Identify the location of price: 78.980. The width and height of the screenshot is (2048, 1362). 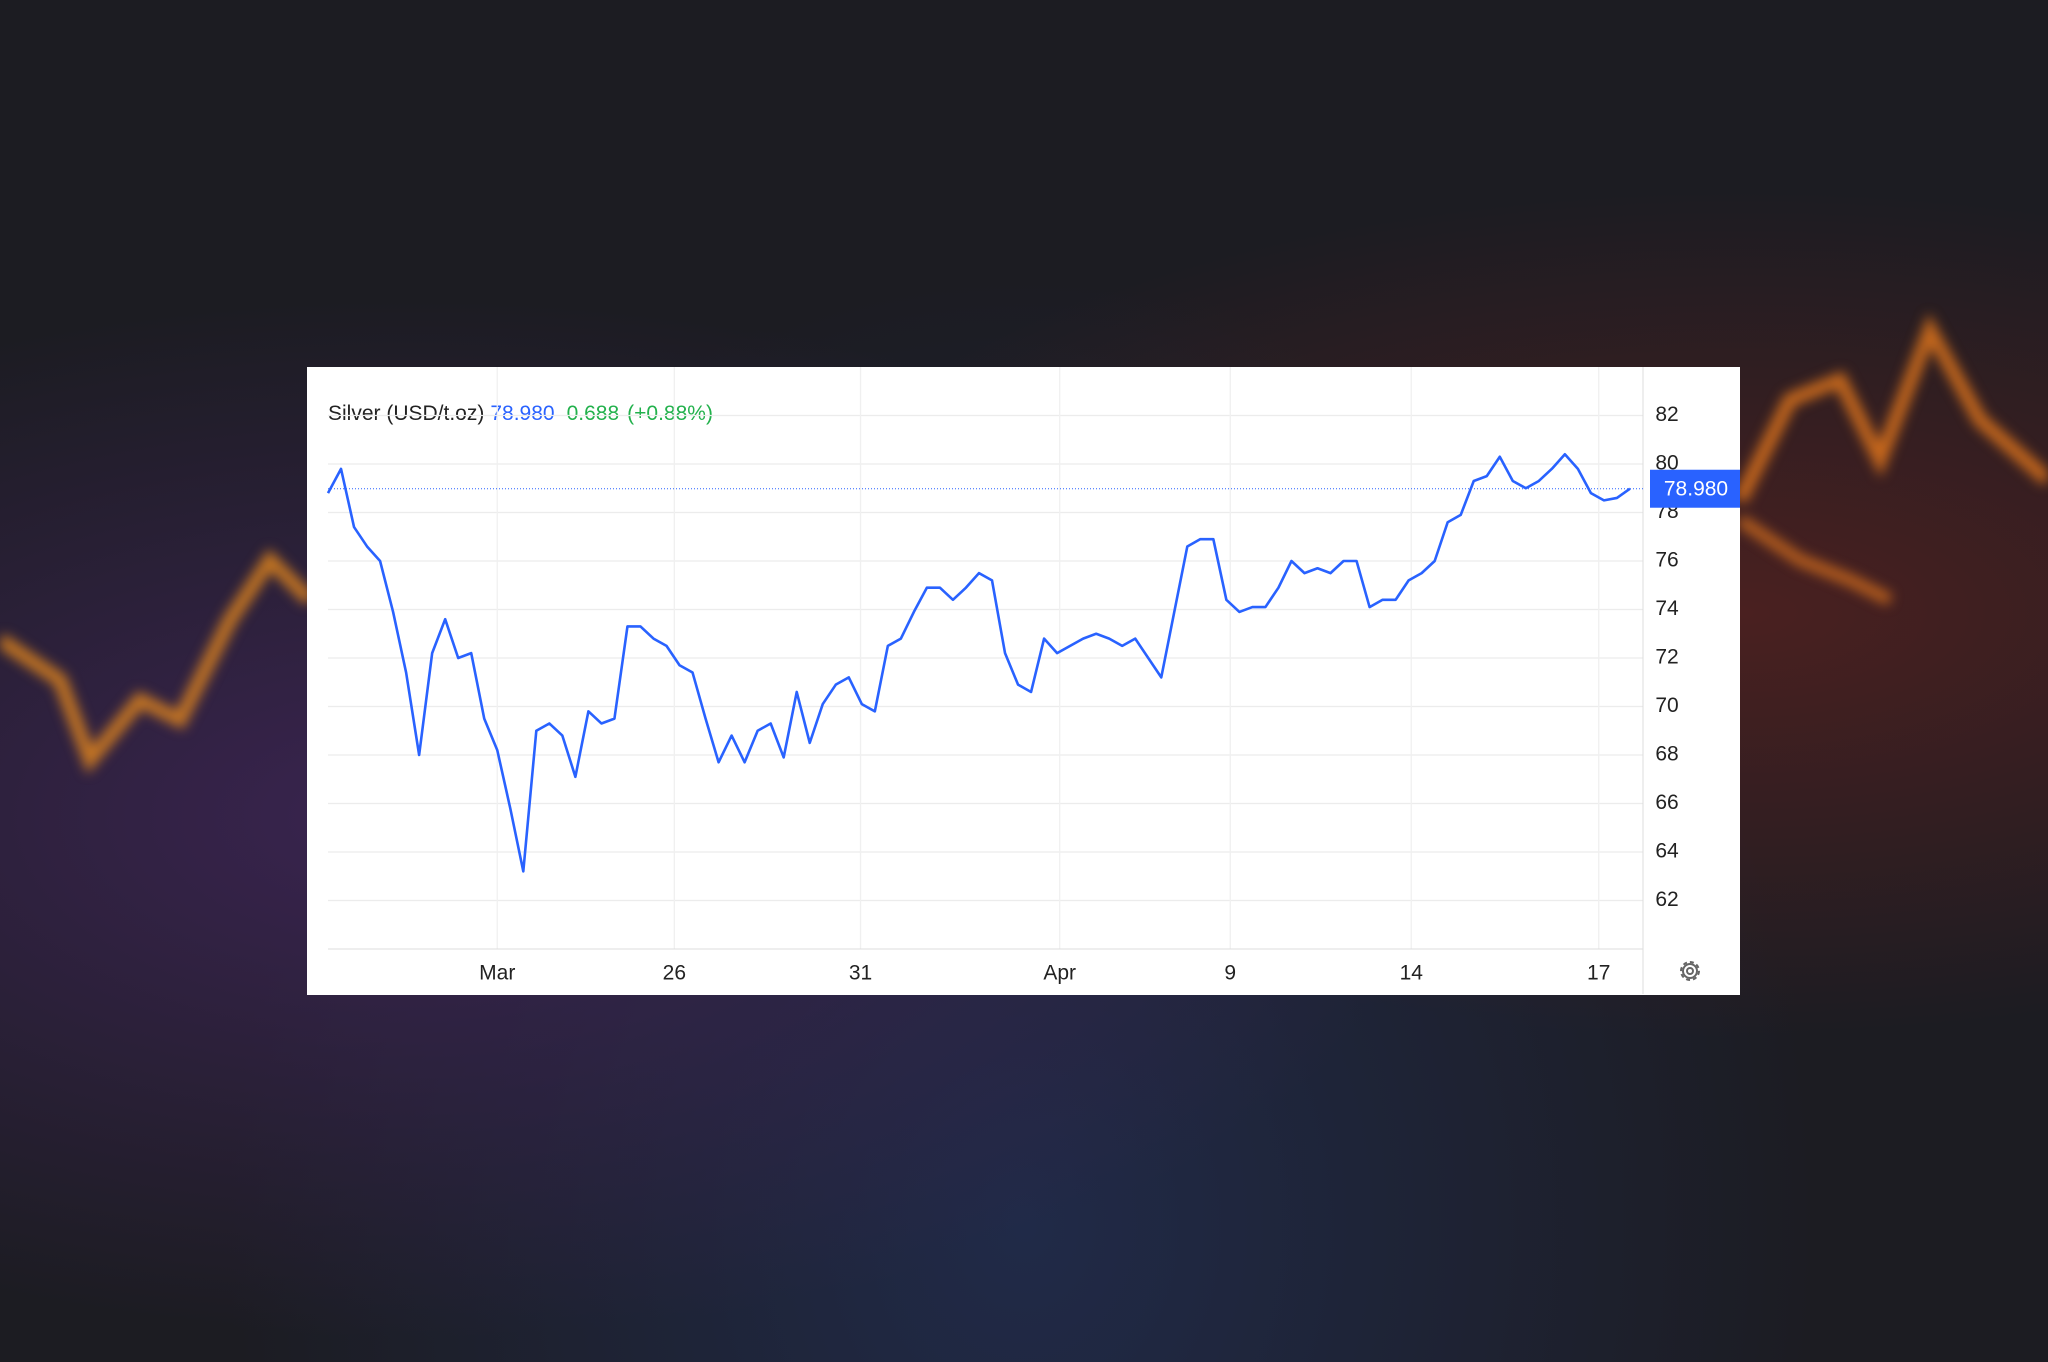
(522, 413).